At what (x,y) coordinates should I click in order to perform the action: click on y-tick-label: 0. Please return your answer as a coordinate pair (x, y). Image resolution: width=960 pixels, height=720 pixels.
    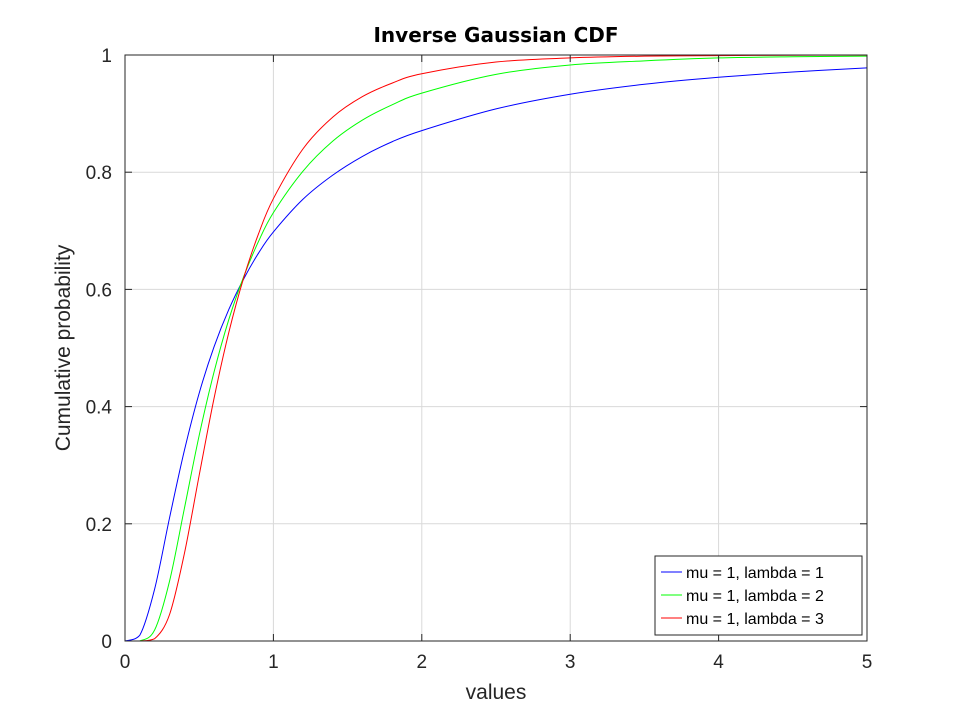
    Looking at the image, I should click on (106, 642).